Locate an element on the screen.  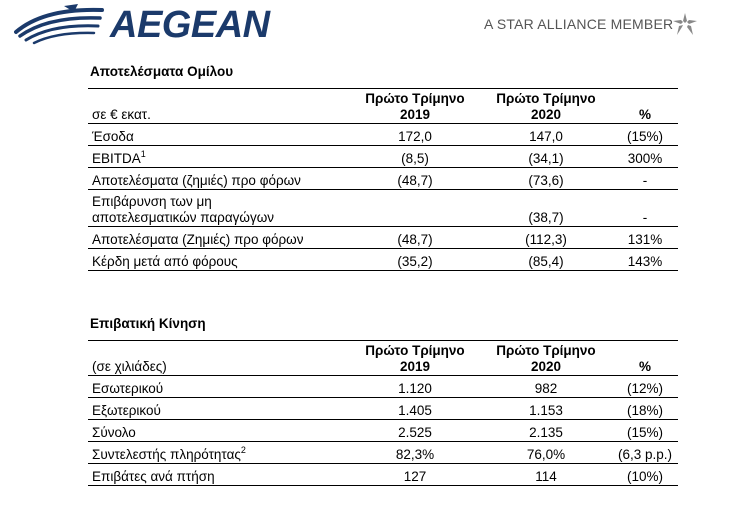
value-2019: 2.525 is located at coordinates (415, 430).